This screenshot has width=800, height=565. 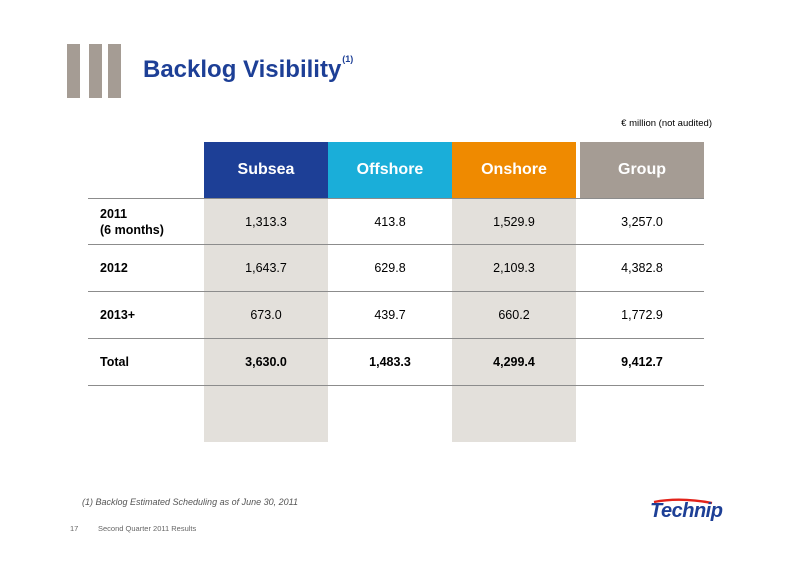 I want to click on technip-logo: Technip, so click(x=687, y=513).